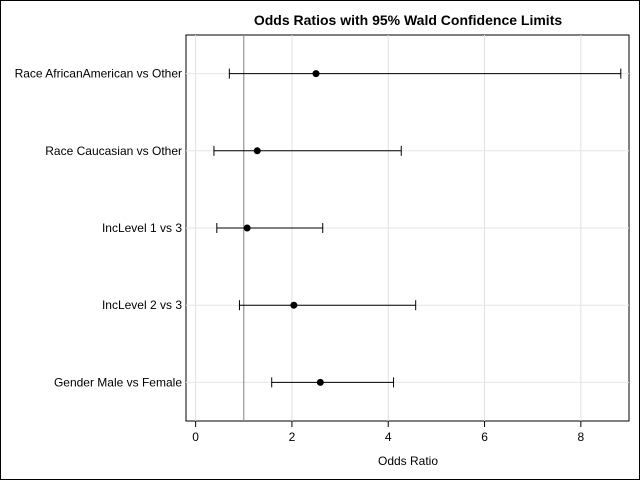 This screenshot has height=480, width=640. Describe the element at coordinates (408, 461) in the screenshot. I see `x-axis-label: Odds Ratio` at that location.